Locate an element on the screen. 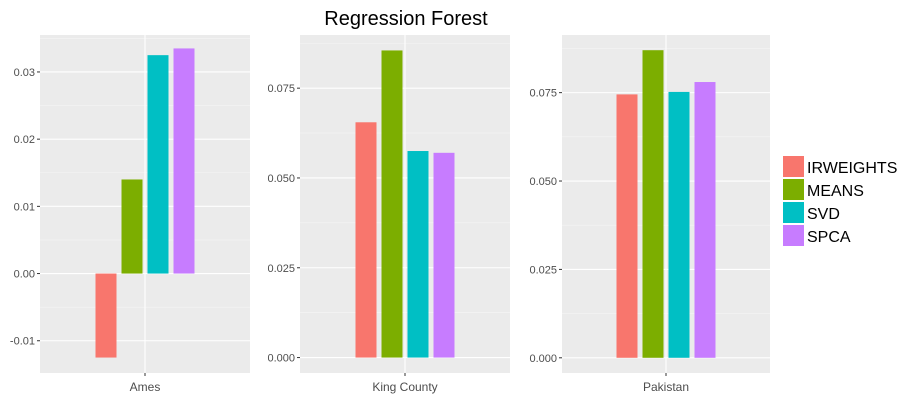 Image resolution: width=915 pixels, height=402 pixels. y-tick-label: -0.01 is located at coordinates (22, 342).